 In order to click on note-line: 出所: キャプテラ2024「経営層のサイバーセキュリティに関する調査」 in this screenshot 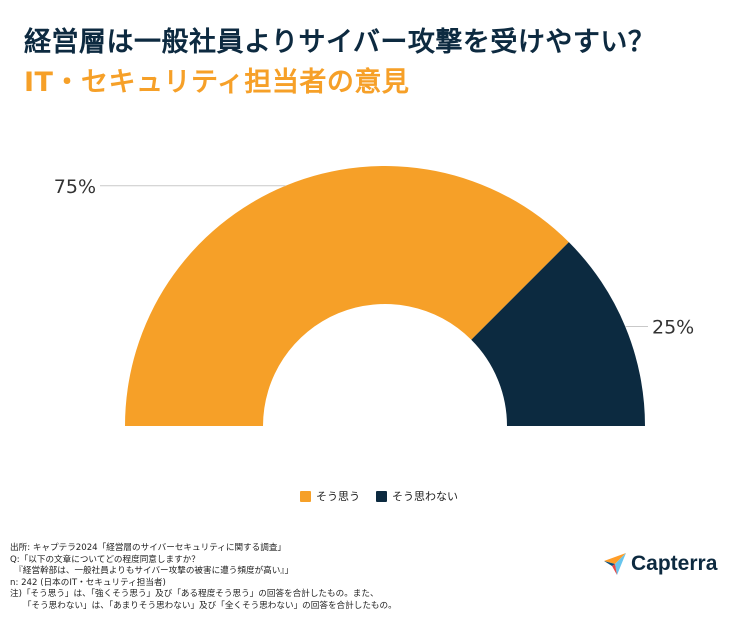, I will do `click(148, 548)`.